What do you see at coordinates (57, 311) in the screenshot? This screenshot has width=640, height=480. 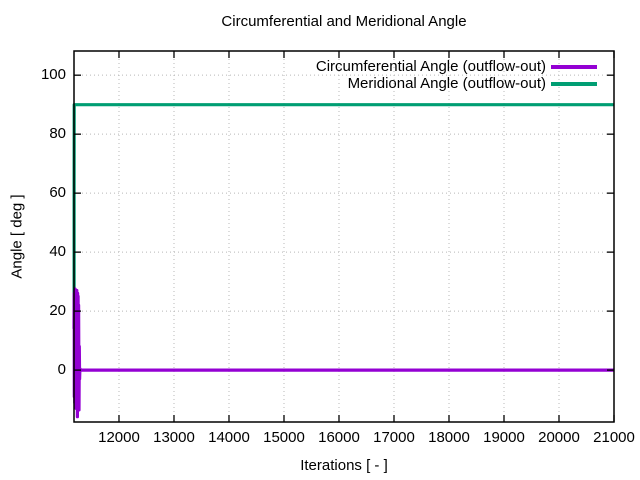 I see `y-tick-label: 20` at bounding box center [57, 311].